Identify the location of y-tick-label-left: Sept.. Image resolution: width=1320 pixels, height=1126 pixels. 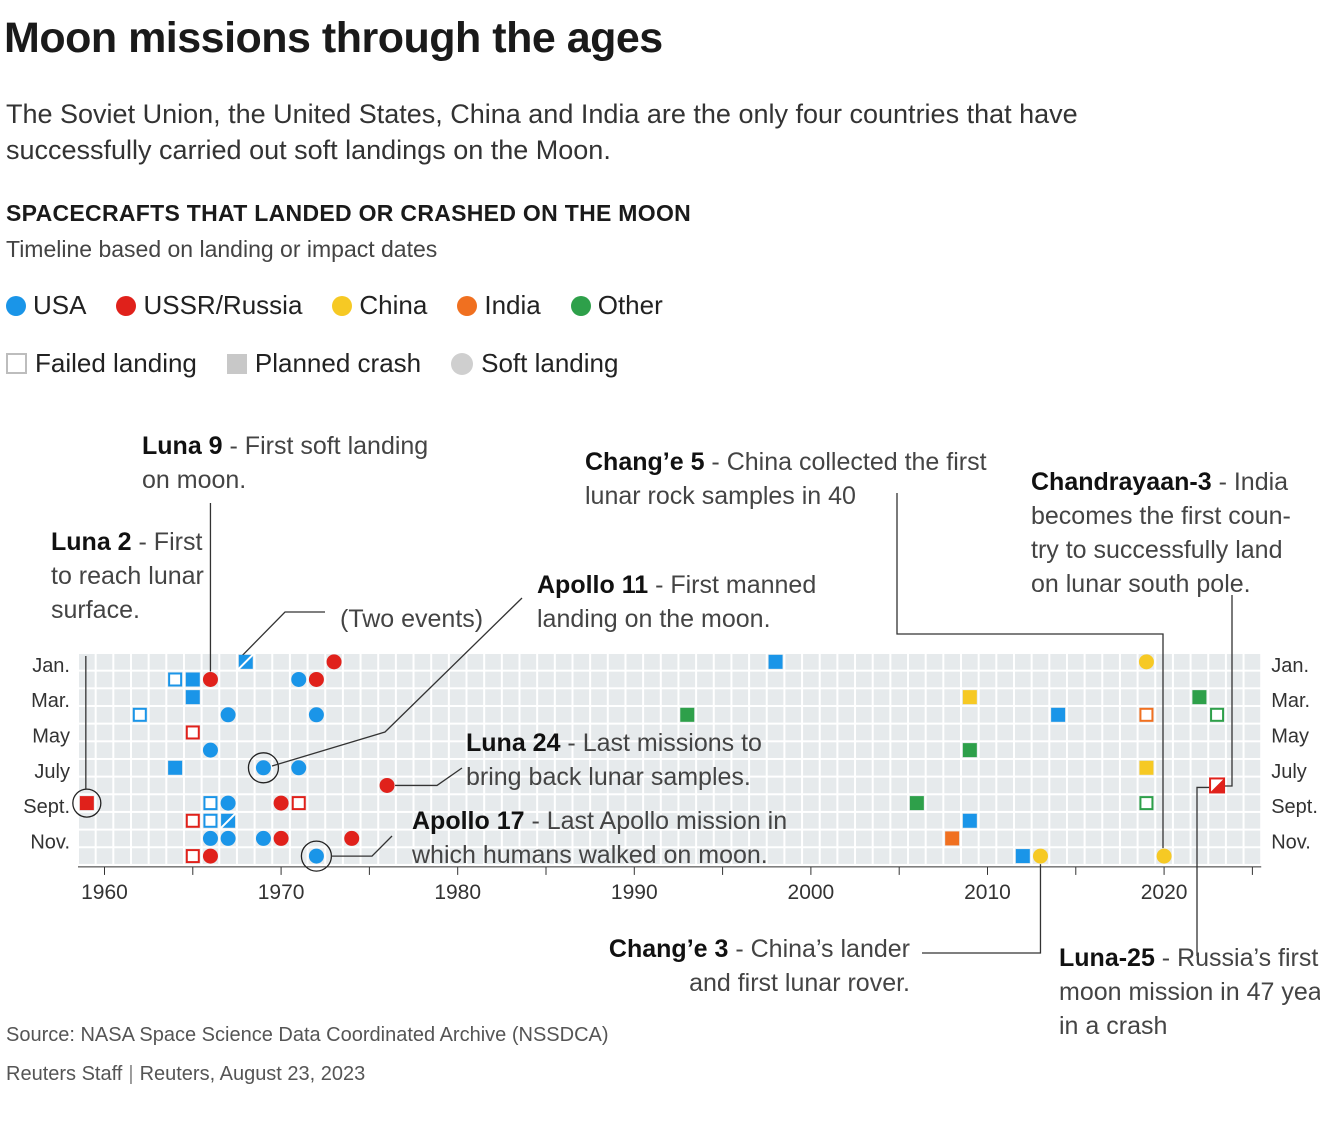
(46, 807).